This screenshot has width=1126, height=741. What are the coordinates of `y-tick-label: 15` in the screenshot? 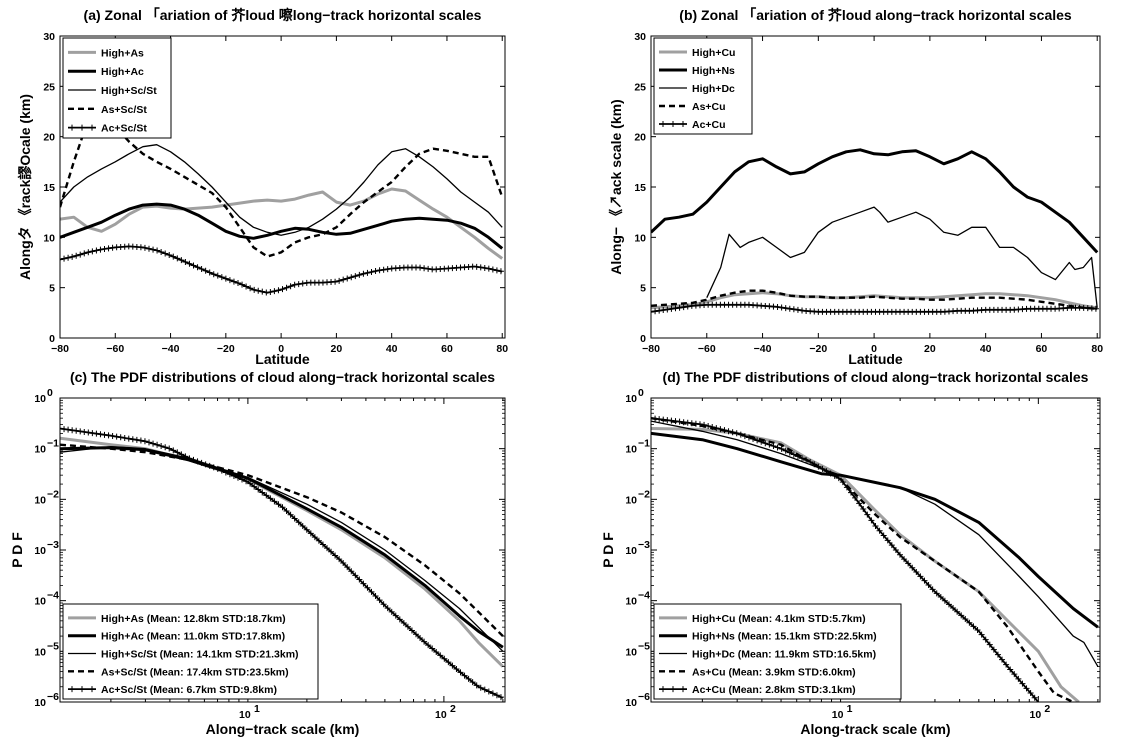 It's located at (640, 188).